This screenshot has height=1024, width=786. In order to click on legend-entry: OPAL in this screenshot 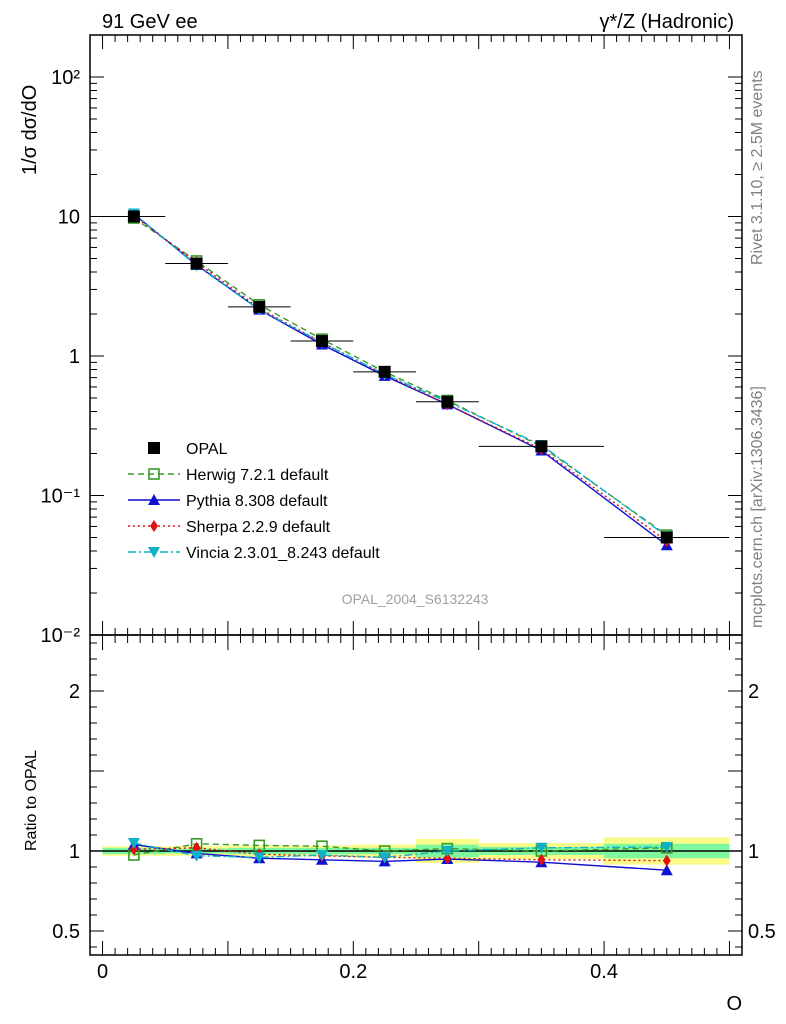, I will do `click(188, 449)`.